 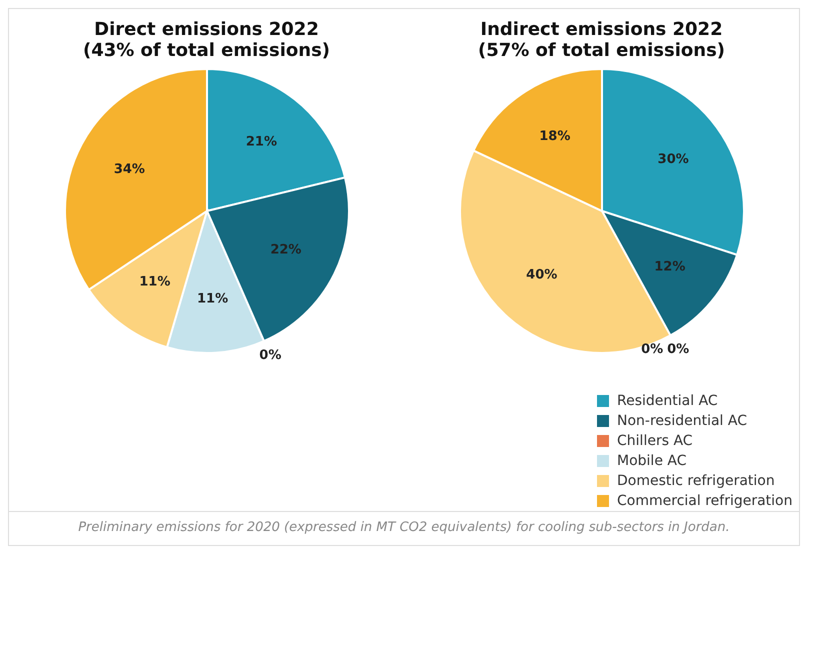 I want to click on chart-subtitle: (43% of total emissions), so click(x=207, y=50).